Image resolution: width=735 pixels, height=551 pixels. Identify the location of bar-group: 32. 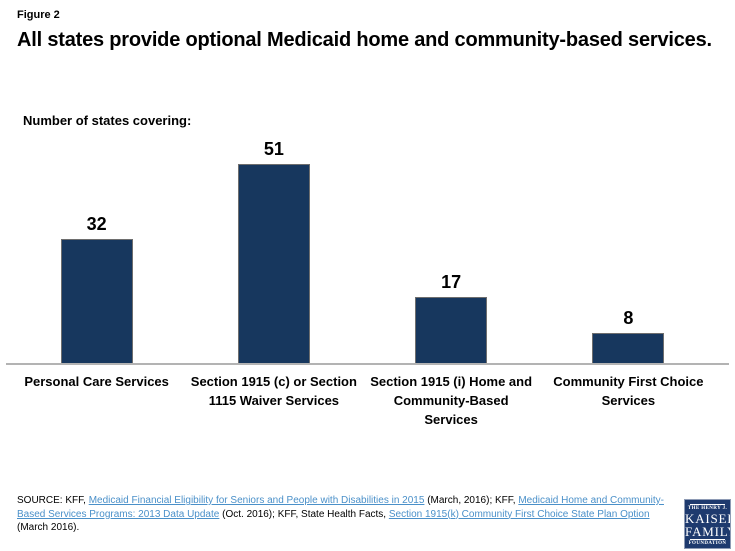
(96, 251).